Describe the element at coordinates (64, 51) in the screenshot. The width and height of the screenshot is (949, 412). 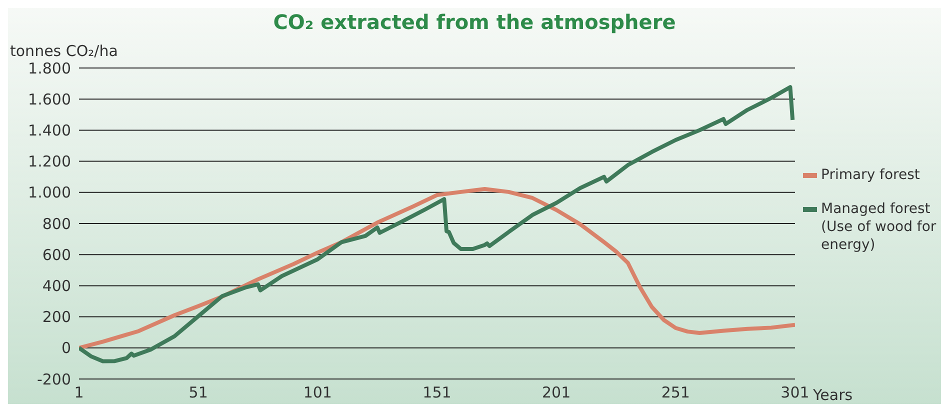
I see `y-axis-title: tonnes CO₂/ha` at that location.